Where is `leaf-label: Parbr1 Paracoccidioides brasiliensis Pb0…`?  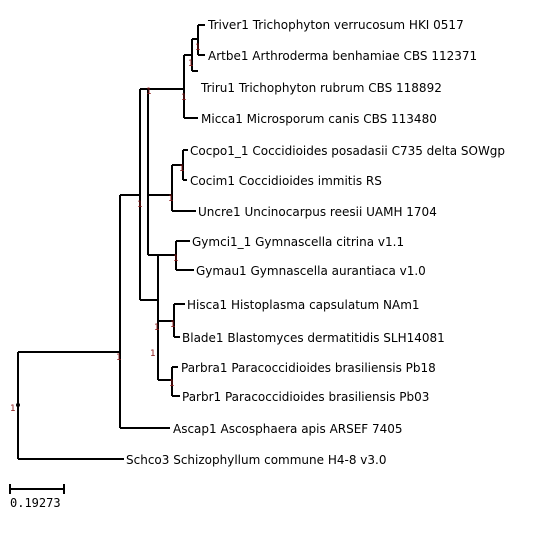
leaf-label: Parbr1 Paracoccidioides brasiliensis Pb0… is located at coordinates (305, 397).